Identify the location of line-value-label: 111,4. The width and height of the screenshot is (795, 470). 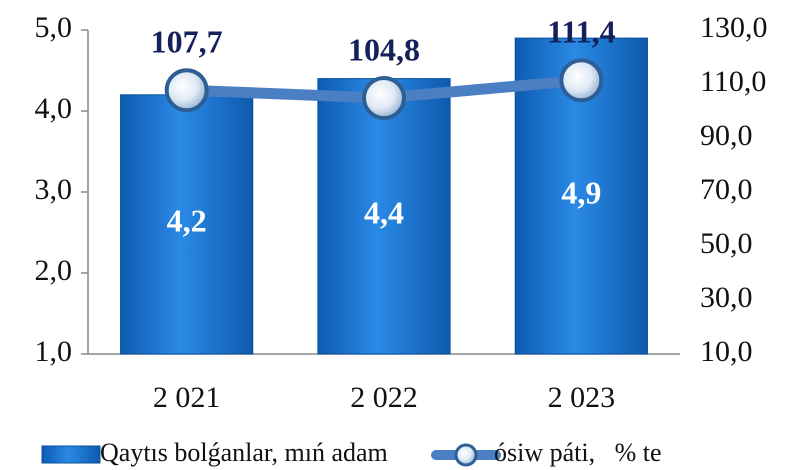
(581, 32).